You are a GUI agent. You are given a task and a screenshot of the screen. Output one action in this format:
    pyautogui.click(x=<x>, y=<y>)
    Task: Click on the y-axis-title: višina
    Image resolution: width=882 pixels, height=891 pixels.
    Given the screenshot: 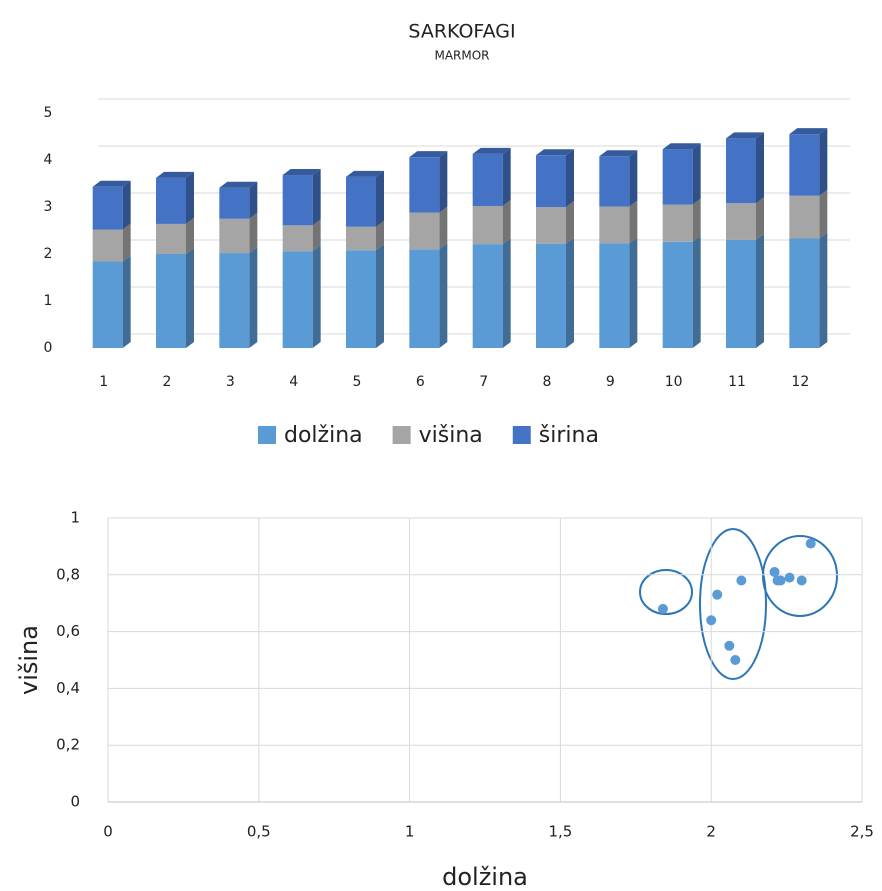 What is the action you would take?
    pyautogui.click(x=29, y=660)
    